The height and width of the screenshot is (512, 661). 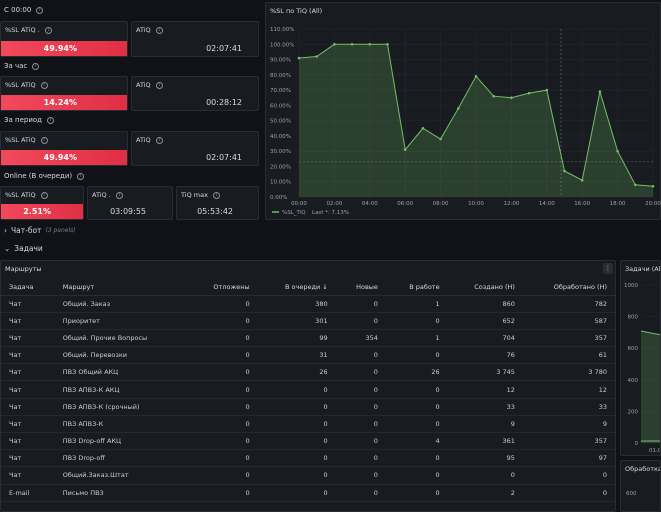 What do you see at coordinates (416, 287) in the screenshot?
I see `column-header: В работе` at bounding box center [416, 287].